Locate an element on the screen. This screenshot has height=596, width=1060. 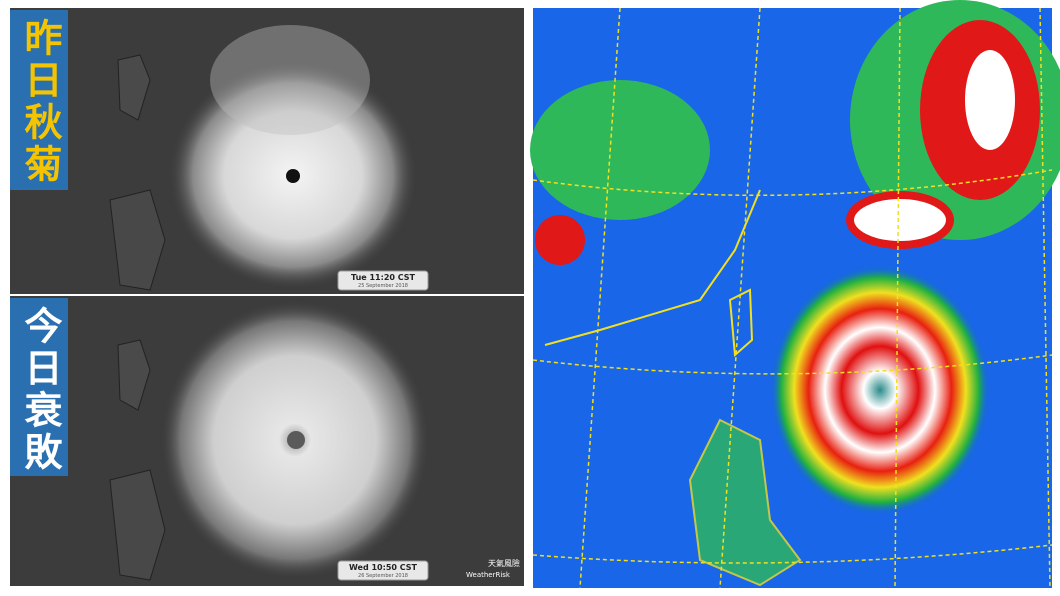
watermark-en: WeatherRisk is located at coordinates (488, 575).